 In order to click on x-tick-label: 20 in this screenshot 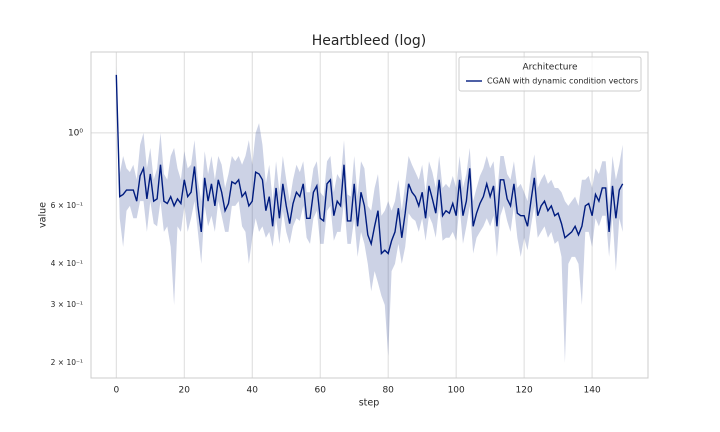, I will do `click(185, 391)`.